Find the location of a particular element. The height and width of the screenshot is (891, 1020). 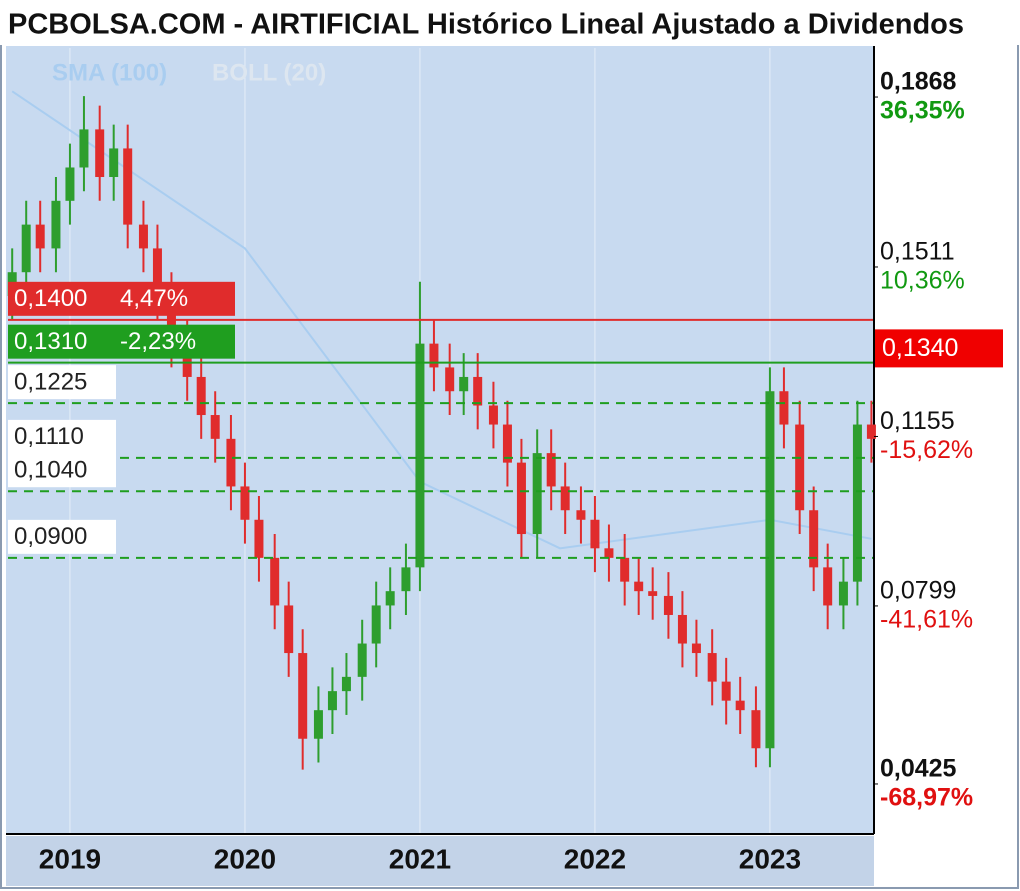

level-label: 0,1040 is located at coordinates (50, 470).